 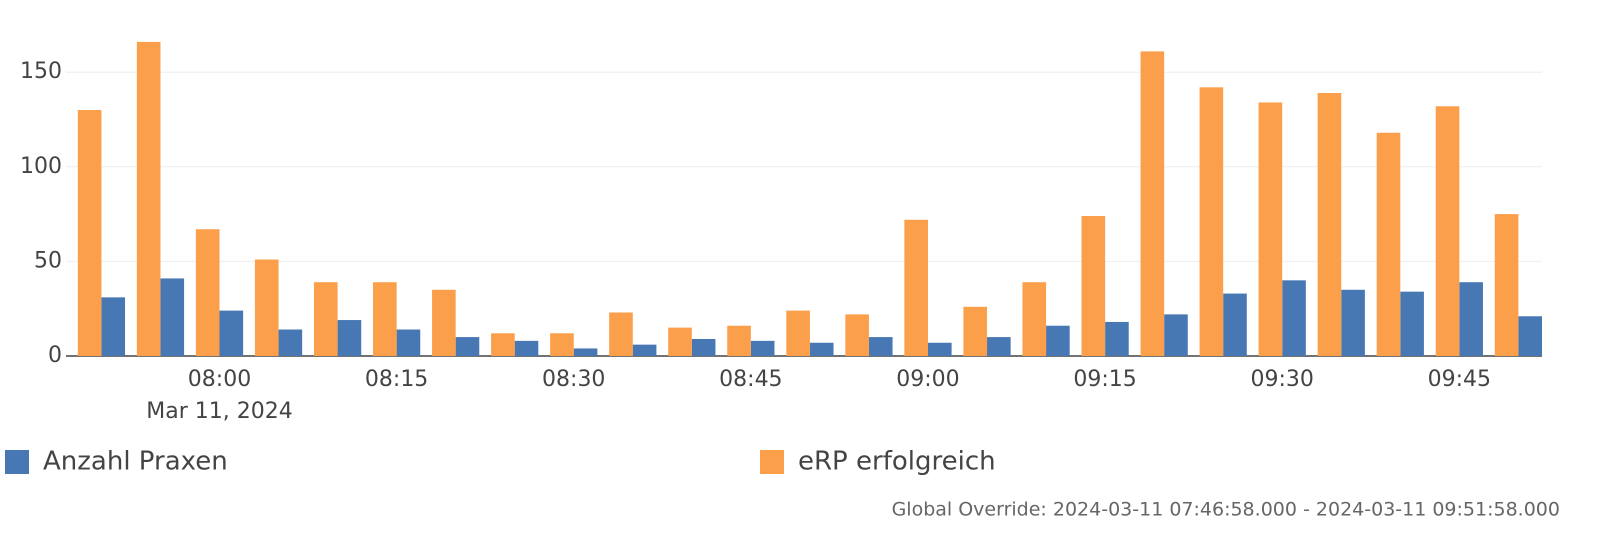 What do you see at coordinates (219, 379) in the screenshot?
I see `x-tick-label: 08:00` at bounding box center [219, 379].